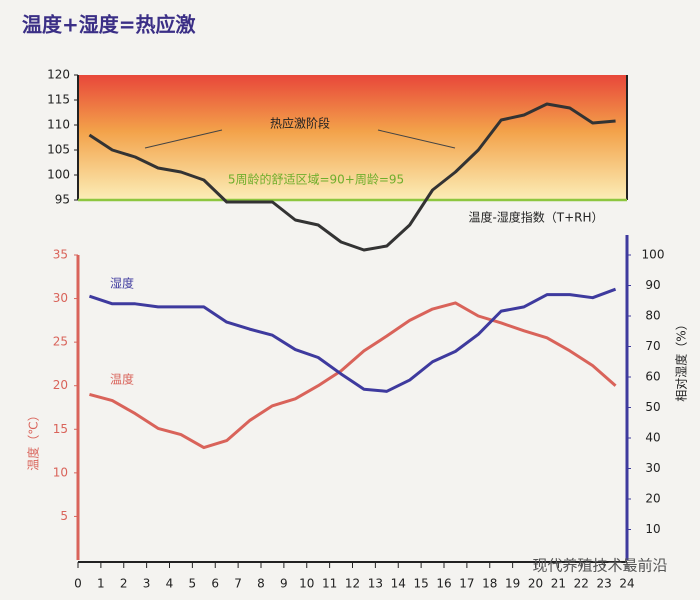  Describe the element at coordinates (681, 359) in the screenshot. I see `y2-axis-label: 相对湿度（%）` at that location.